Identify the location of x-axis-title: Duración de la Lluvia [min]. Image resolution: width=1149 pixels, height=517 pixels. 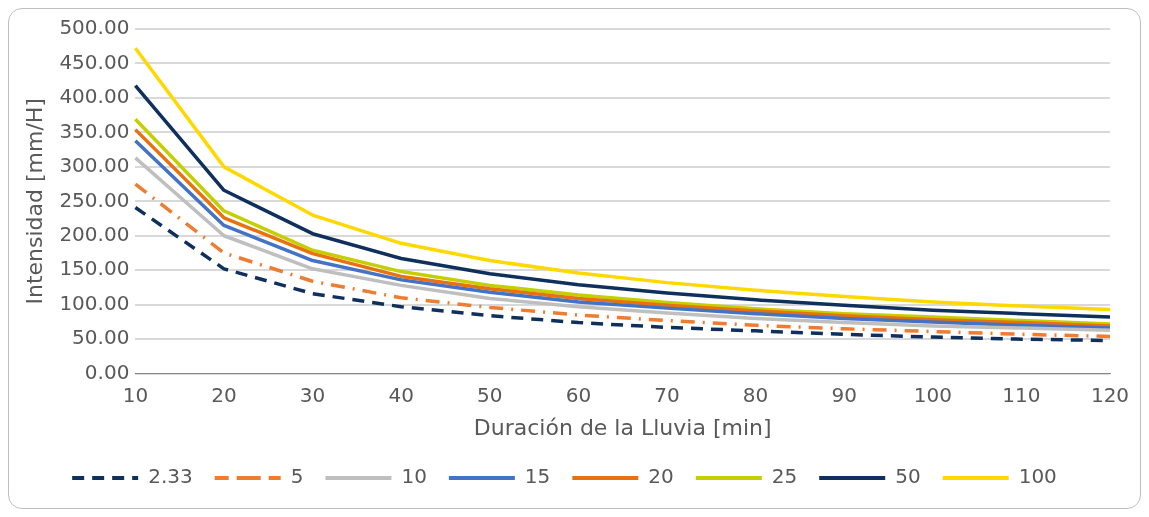
(622, 427).